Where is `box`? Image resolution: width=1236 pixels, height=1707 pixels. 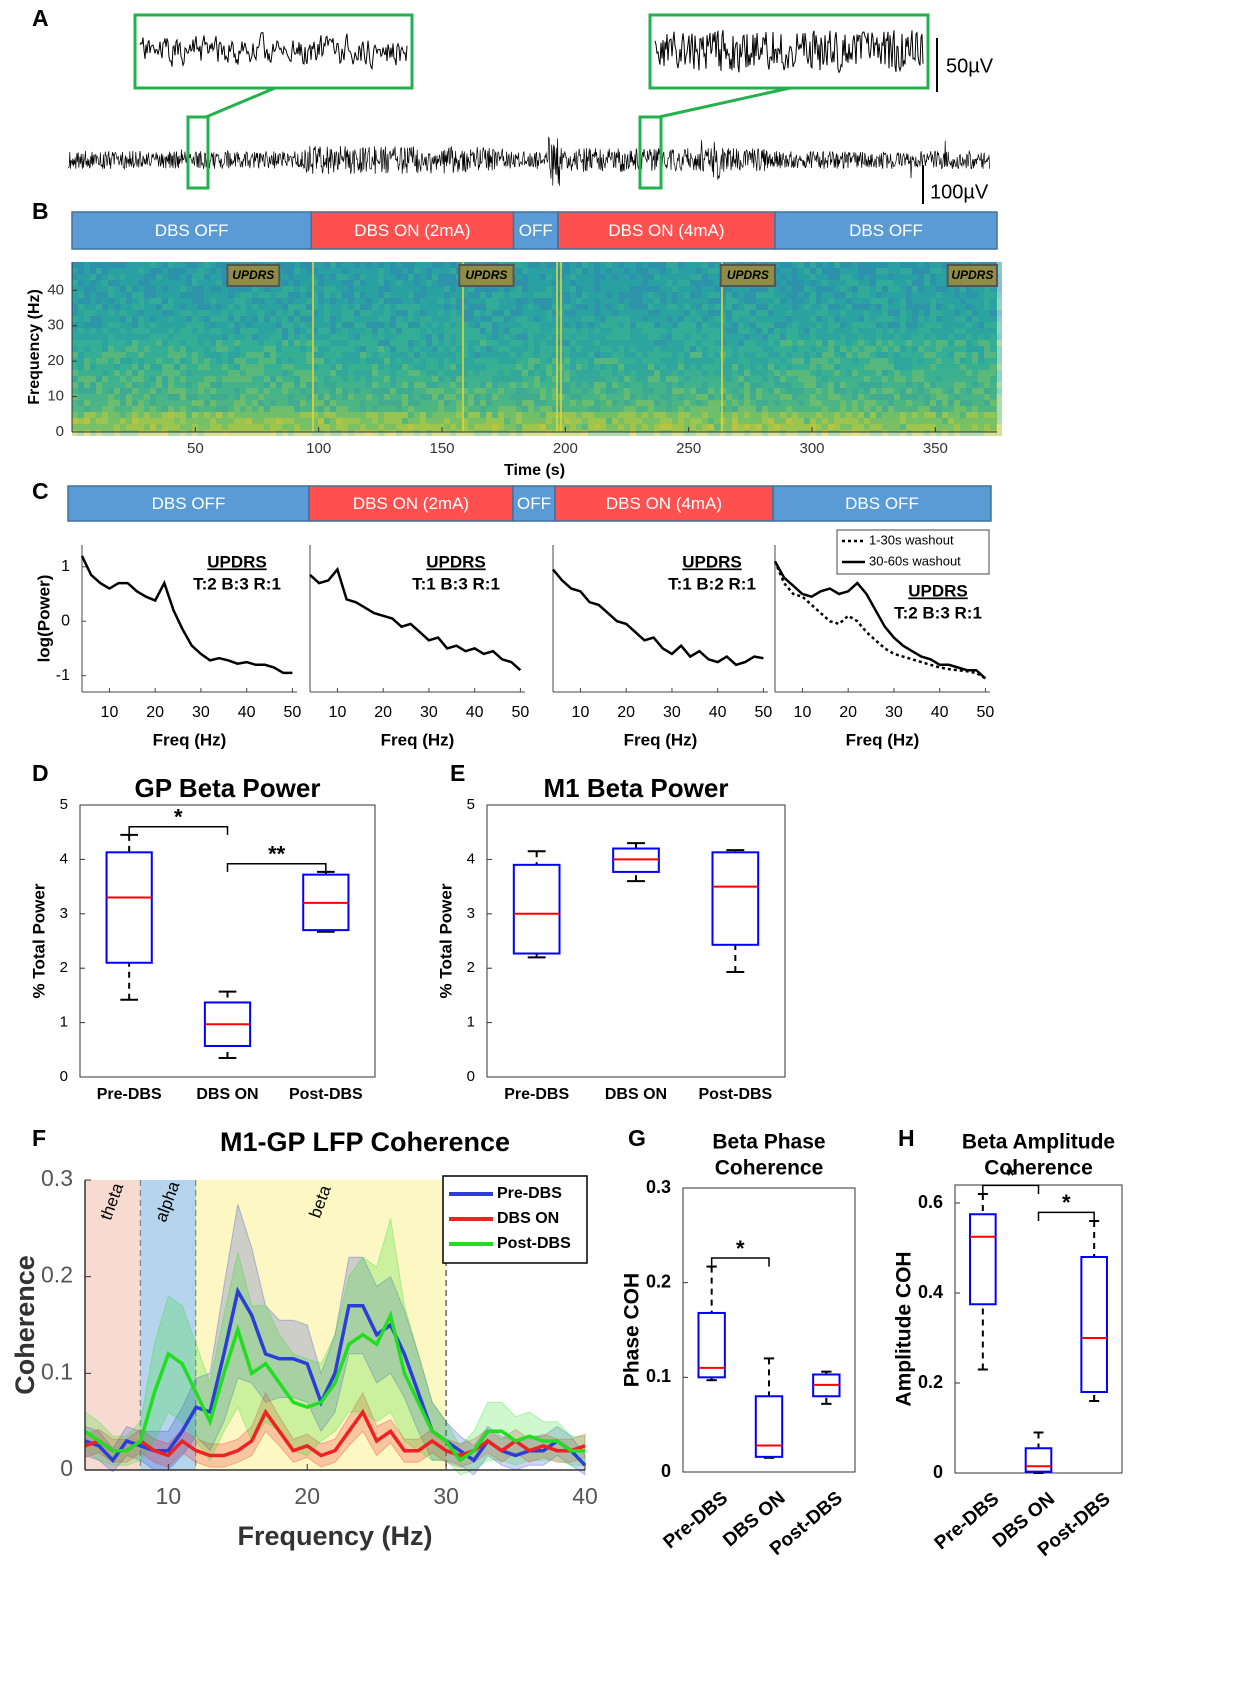 box is located at coordinates (129, 907).